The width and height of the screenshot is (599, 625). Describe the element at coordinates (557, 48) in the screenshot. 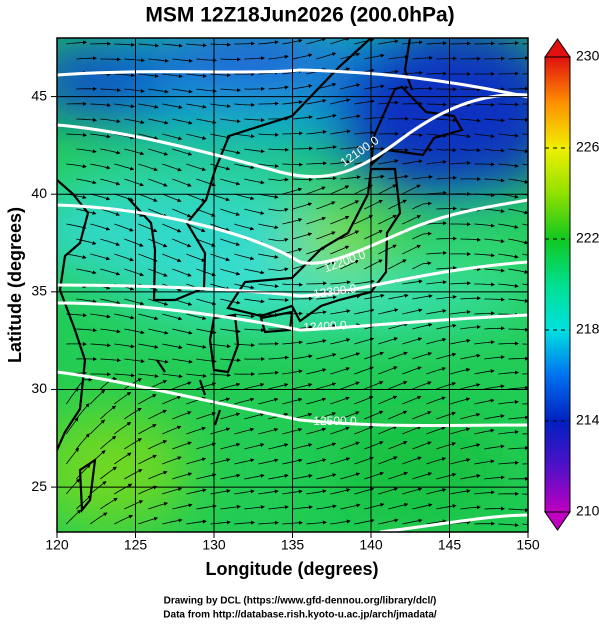

I see `colorbar-arrow` at that location.